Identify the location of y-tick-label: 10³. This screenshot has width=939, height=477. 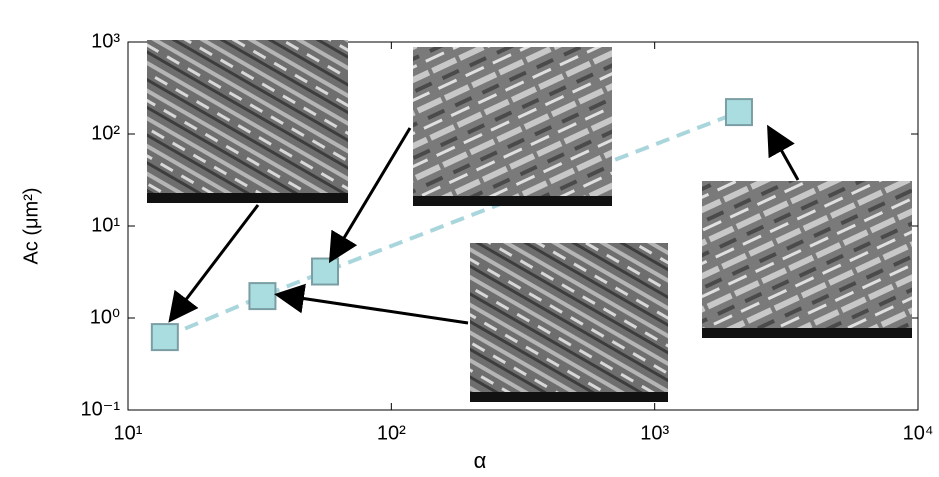
(105, 41).